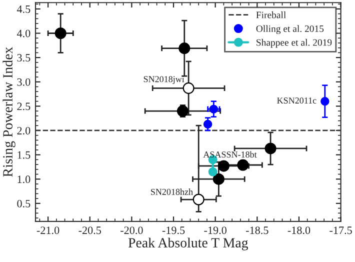  Describe the element at coordinates (173, 230) in the screenshot. I see `x-tick-label: -19.5` at that location.